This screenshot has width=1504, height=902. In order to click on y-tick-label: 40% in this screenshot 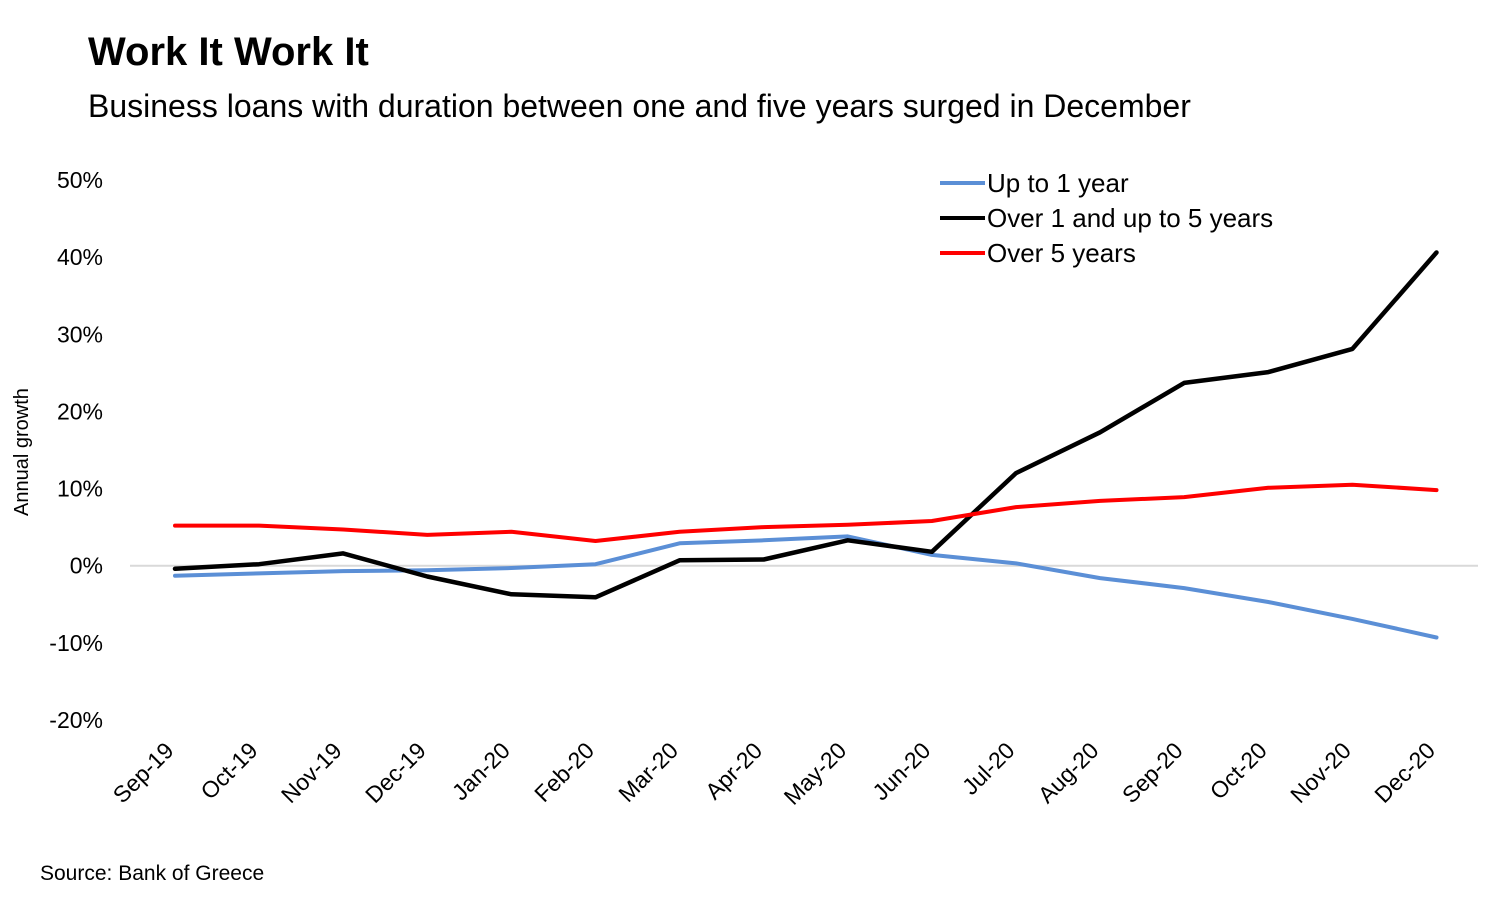, I will do `click(80, 257)`.